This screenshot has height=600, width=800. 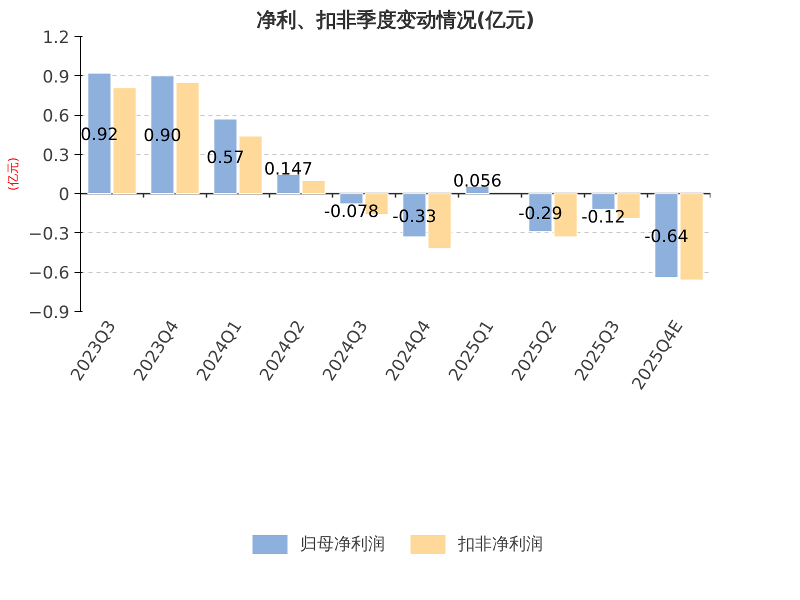 I want to click on data-label: 0.92, so click(x=99, y=134).